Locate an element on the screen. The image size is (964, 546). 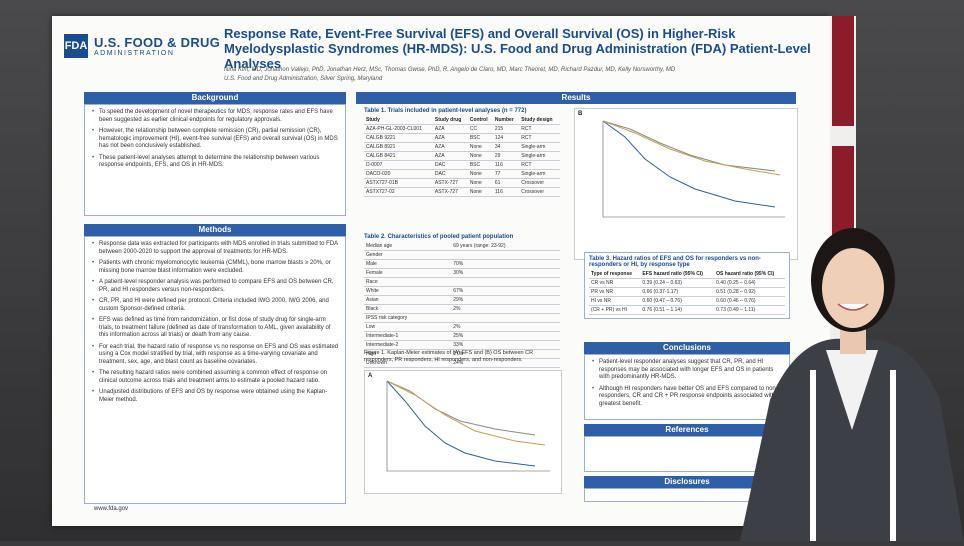
table3-cell: 0.51 (0.28 – 0.92) is located at coordinates (749, 292).